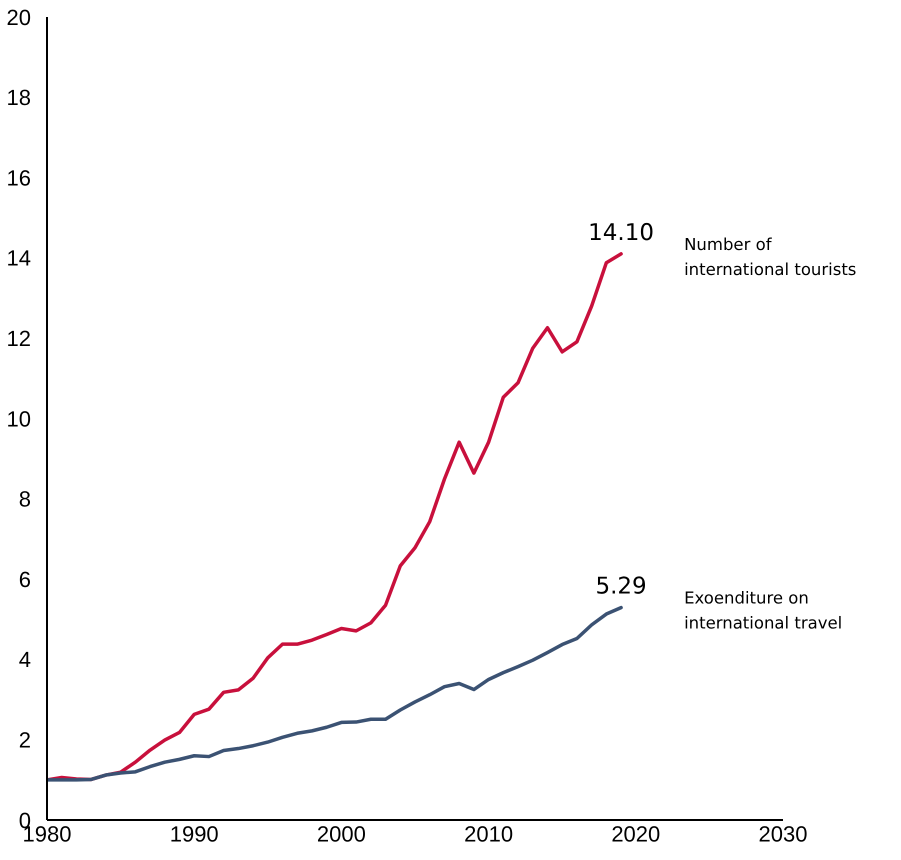 The image size is (901, 860). I want to click on y-tick-label: 18, so click(18, 97).